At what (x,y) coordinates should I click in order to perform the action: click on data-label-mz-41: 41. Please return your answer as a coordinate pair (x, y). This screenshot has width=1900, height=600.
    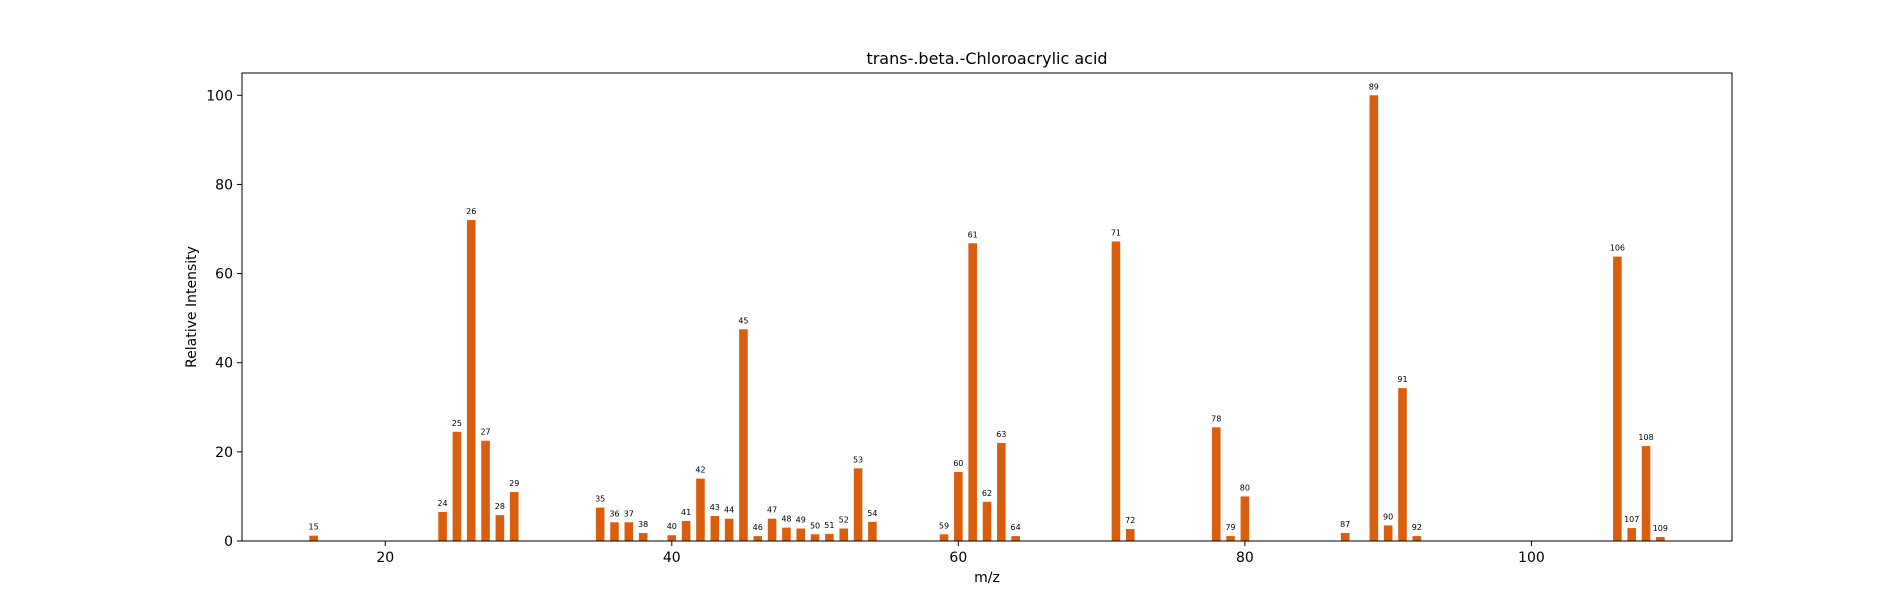
    Looking at the image, I should click on (686, 512).